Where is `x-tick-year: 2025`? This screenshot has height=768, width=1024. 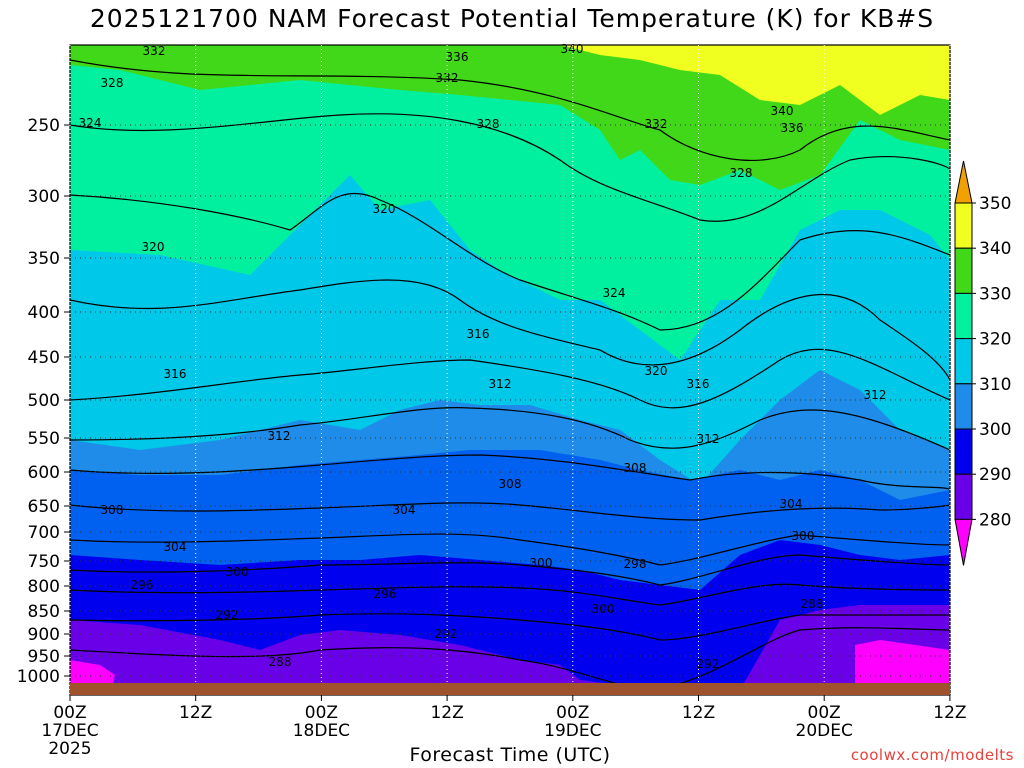
x-tick-year: 2025 is located at coordinates (69, 749).